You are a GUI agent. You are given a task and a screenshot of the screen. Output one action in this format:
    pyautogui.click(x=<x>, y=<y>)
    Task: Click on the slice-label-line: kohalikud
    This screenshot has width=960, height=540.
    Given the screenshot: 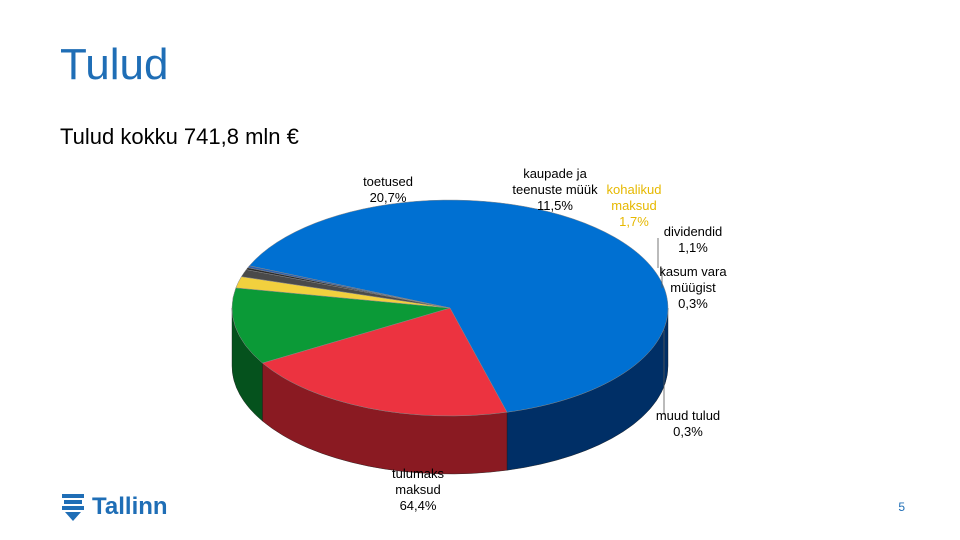 What is the action you would take?
    pyautogui.click(x=634, y=189)
    